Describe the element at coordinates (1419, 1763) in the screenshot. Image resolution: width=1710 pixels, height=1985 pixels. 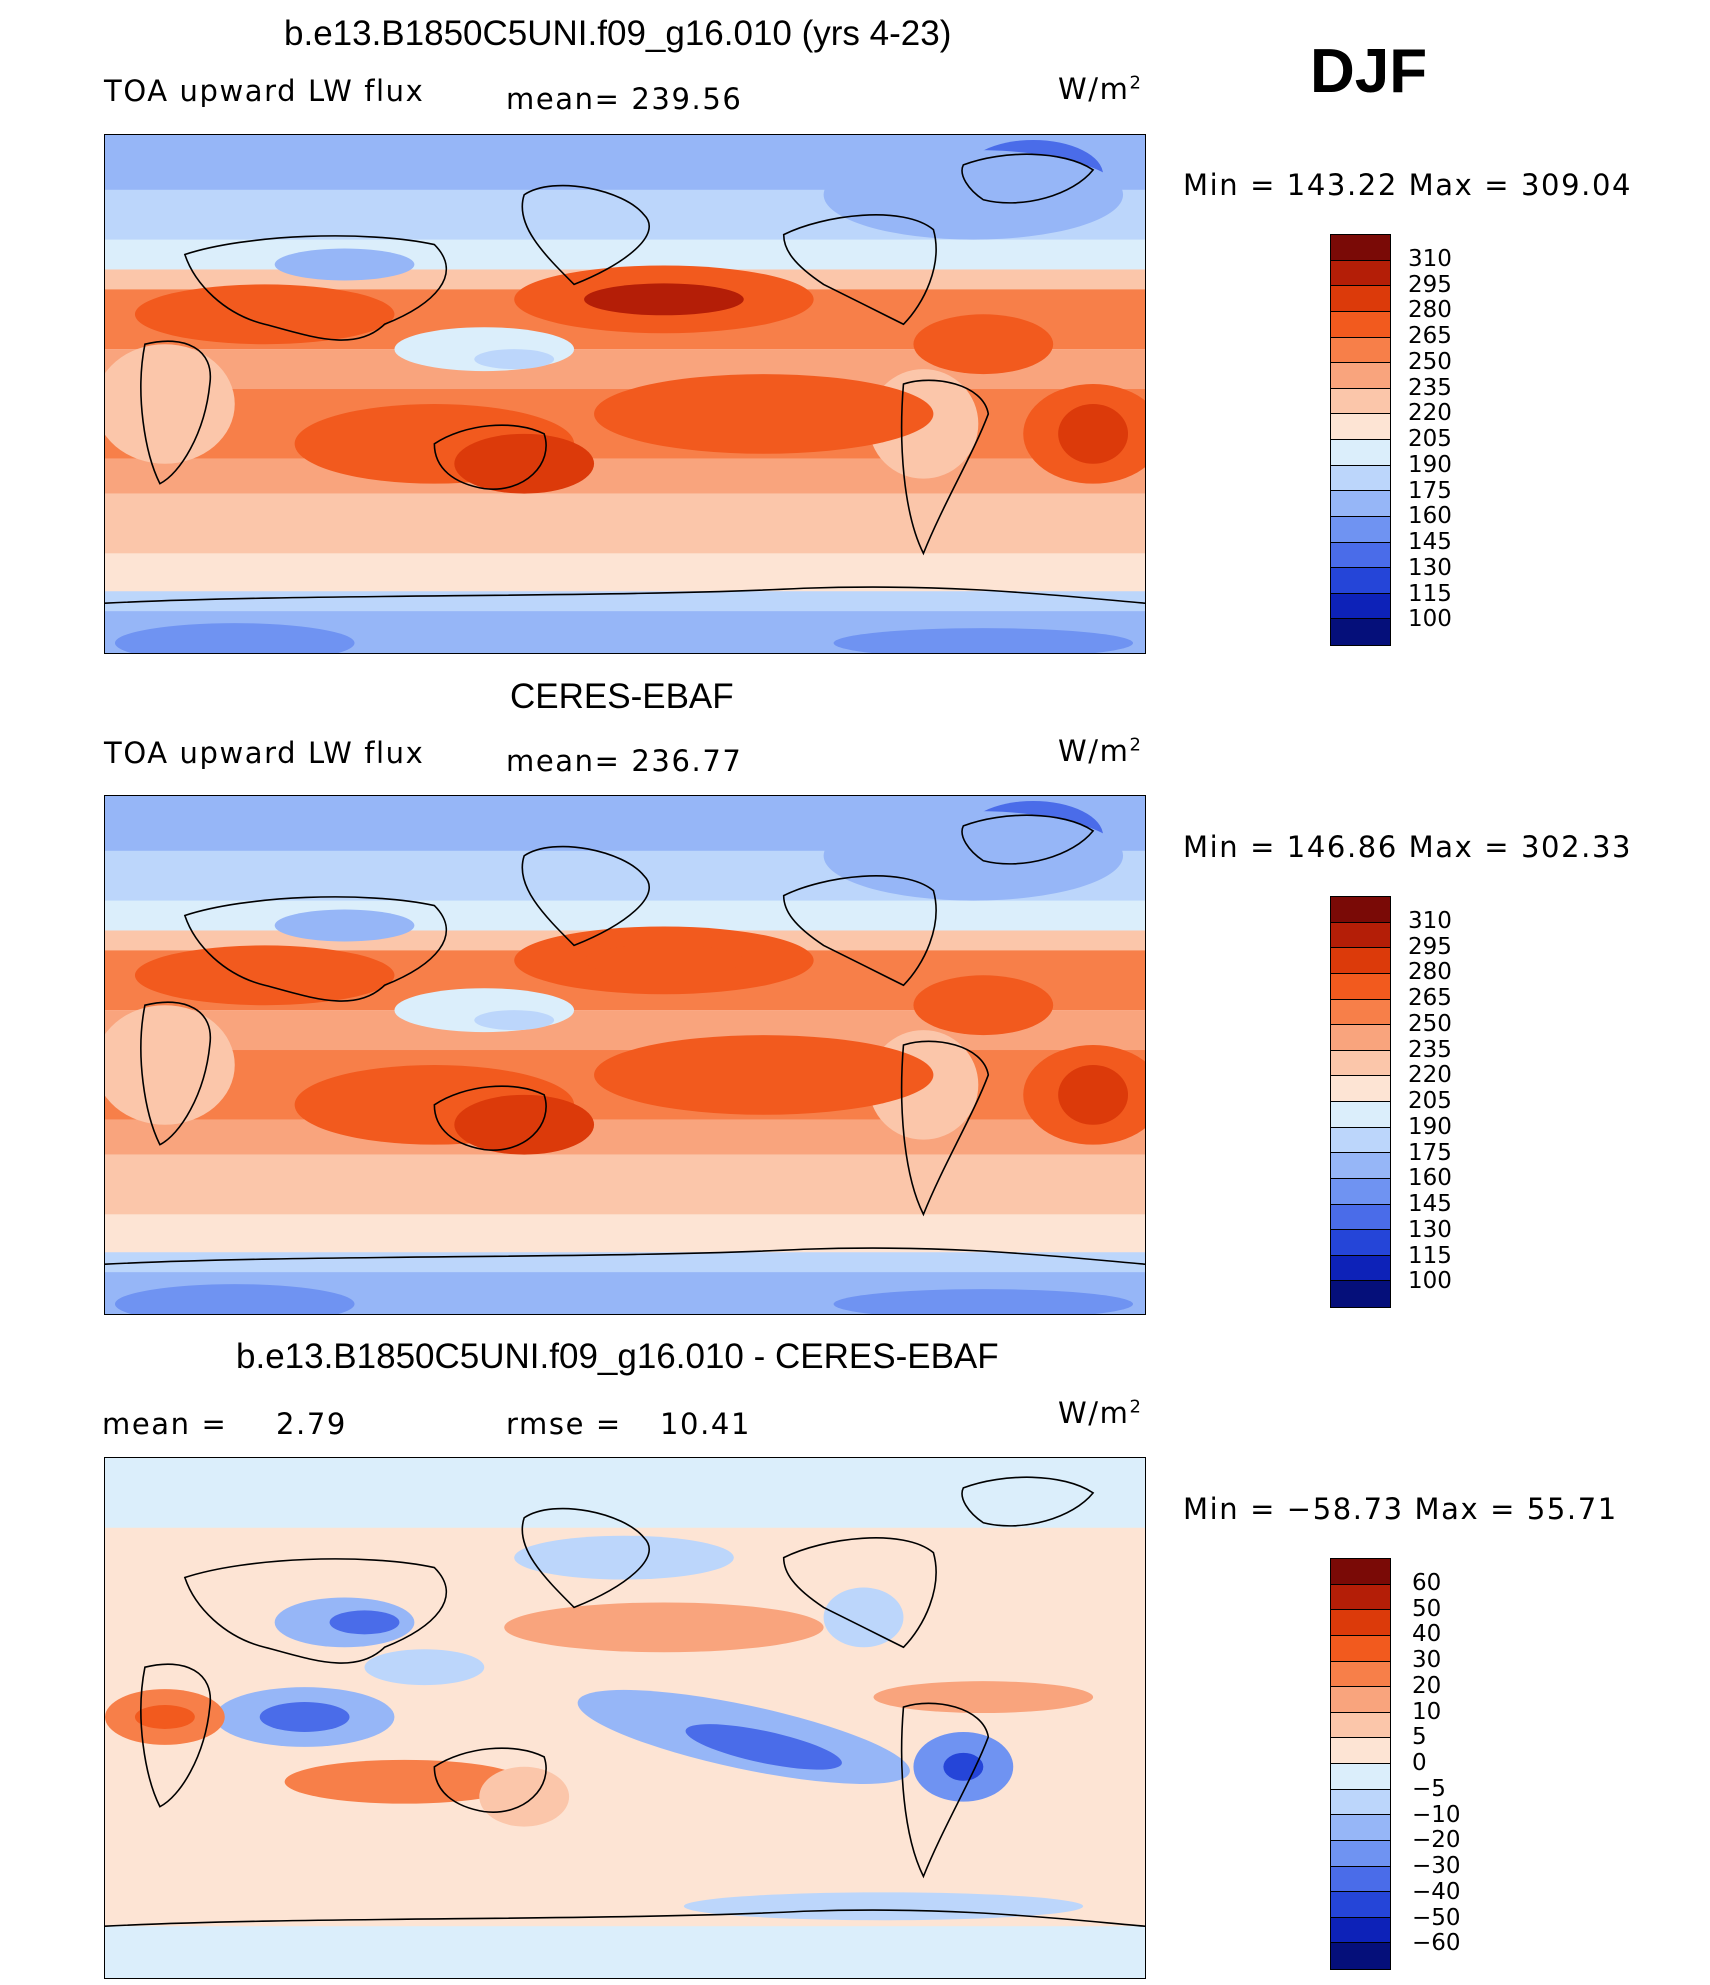
I see `colorbar-tick-label: 0` at that location.